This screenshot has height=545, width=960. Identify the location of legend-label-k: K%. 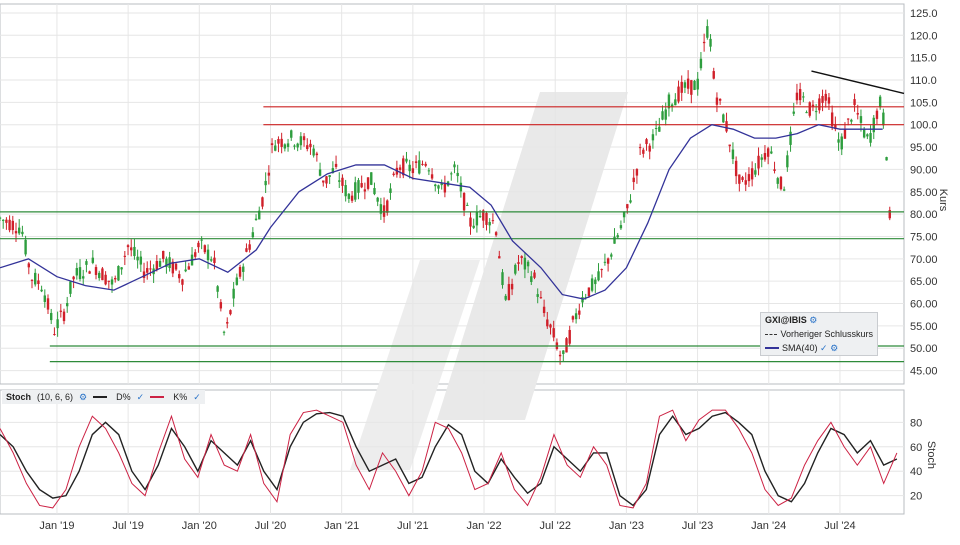
(180, 397).